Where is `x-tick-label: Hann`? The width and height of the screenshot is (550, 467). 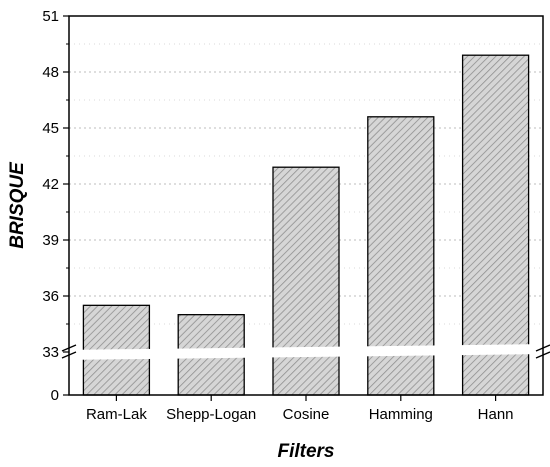
x-tick-label: Hann is located at coordinates (496, 414).